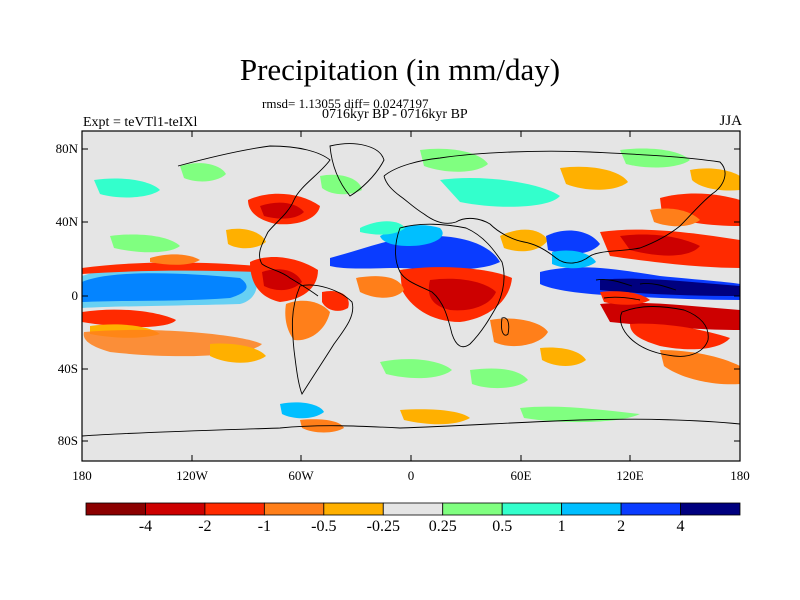 This screenshot has width=800, height=600. What do you see at coordinates (400, 69) in the screenshot?
I see `chart-title: Precipitation (in mm/day)` at bounding box center [400, 69].